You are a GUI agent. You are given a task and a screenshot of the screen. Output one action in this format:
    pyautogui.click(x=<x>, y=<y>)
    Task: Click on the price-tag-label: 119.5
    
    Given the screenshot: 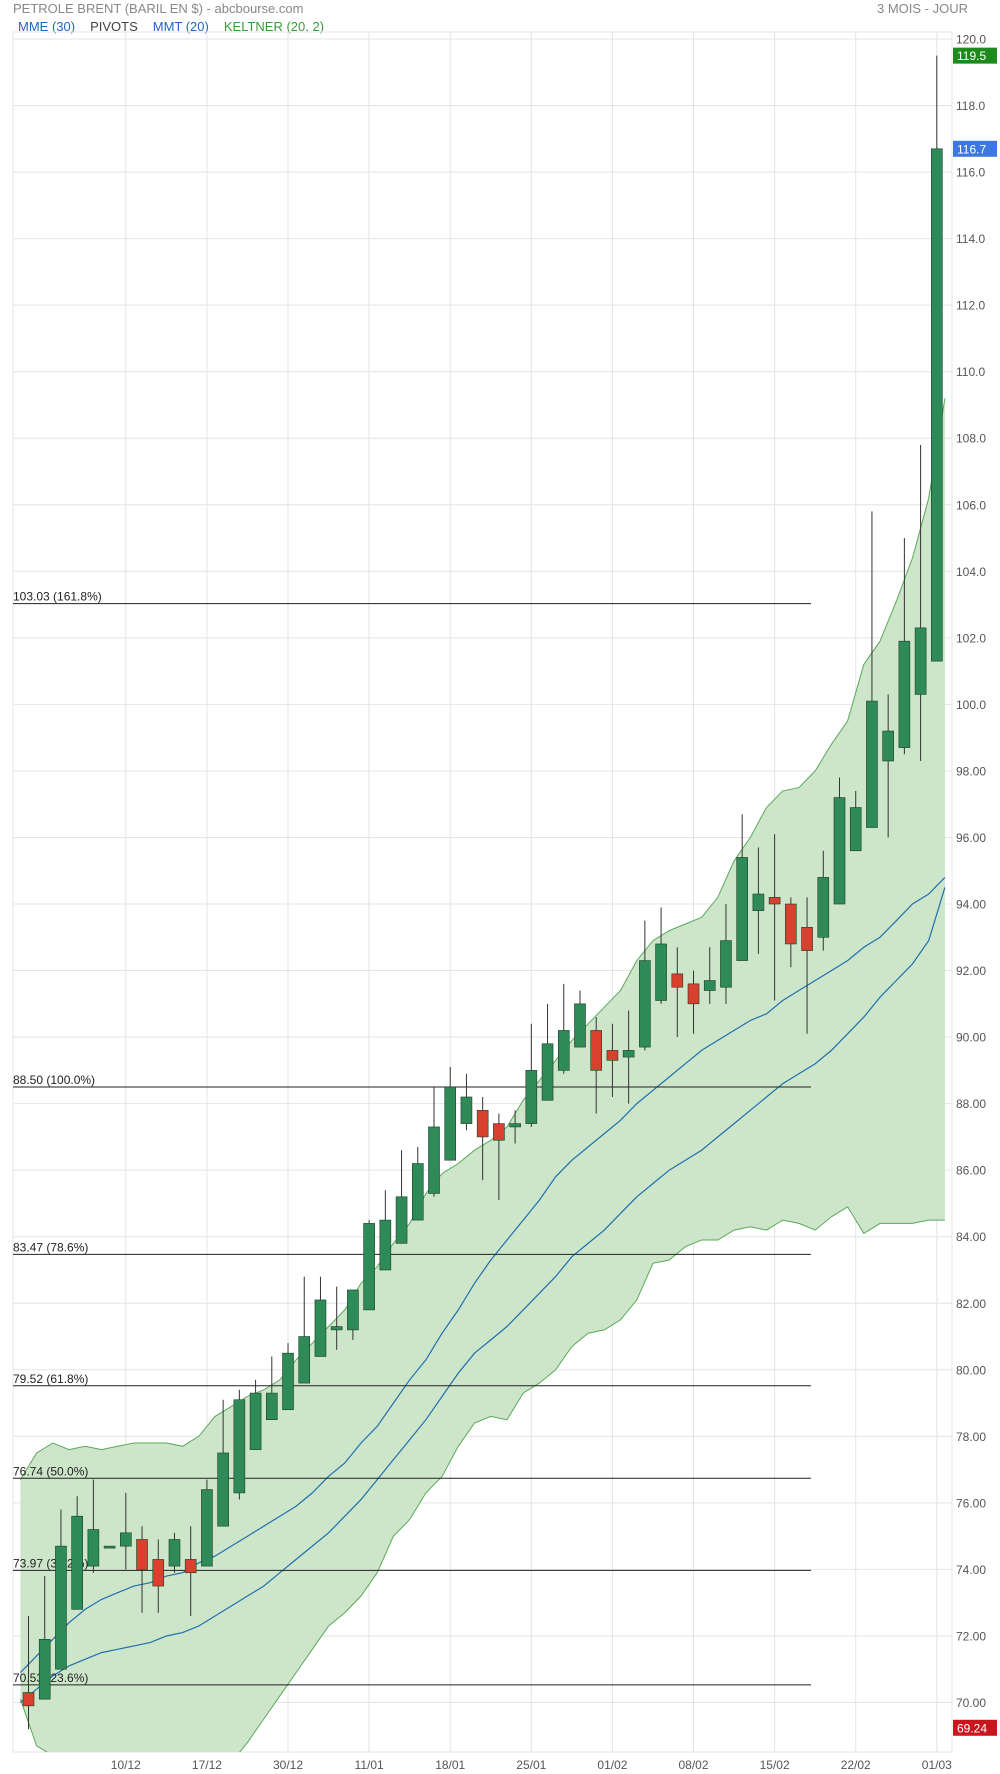 What is the action you would take?
    pyautogui.click(x=971, y=56)
    